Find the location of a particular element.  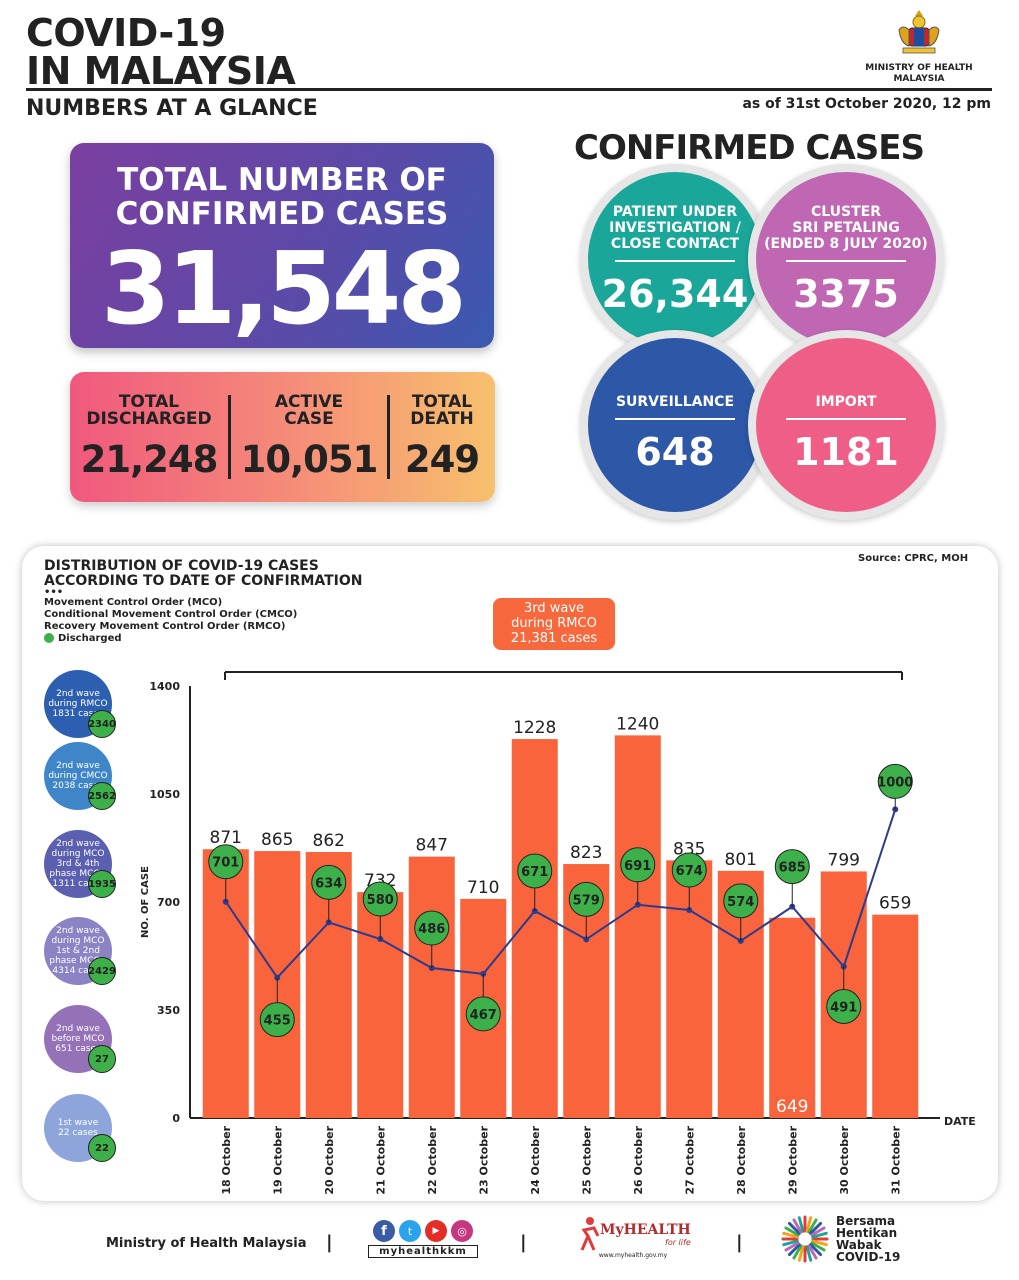

wave-label: 1831 cases is located at coordinates (78, 714).